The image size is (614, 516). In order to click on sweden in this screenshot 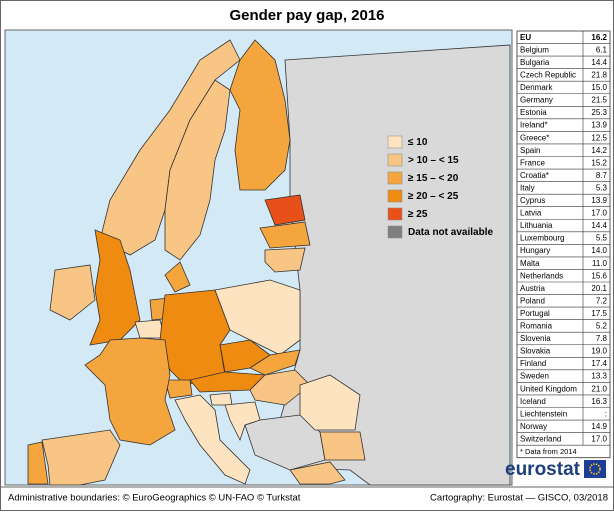, I will do `click(197, 170)`.